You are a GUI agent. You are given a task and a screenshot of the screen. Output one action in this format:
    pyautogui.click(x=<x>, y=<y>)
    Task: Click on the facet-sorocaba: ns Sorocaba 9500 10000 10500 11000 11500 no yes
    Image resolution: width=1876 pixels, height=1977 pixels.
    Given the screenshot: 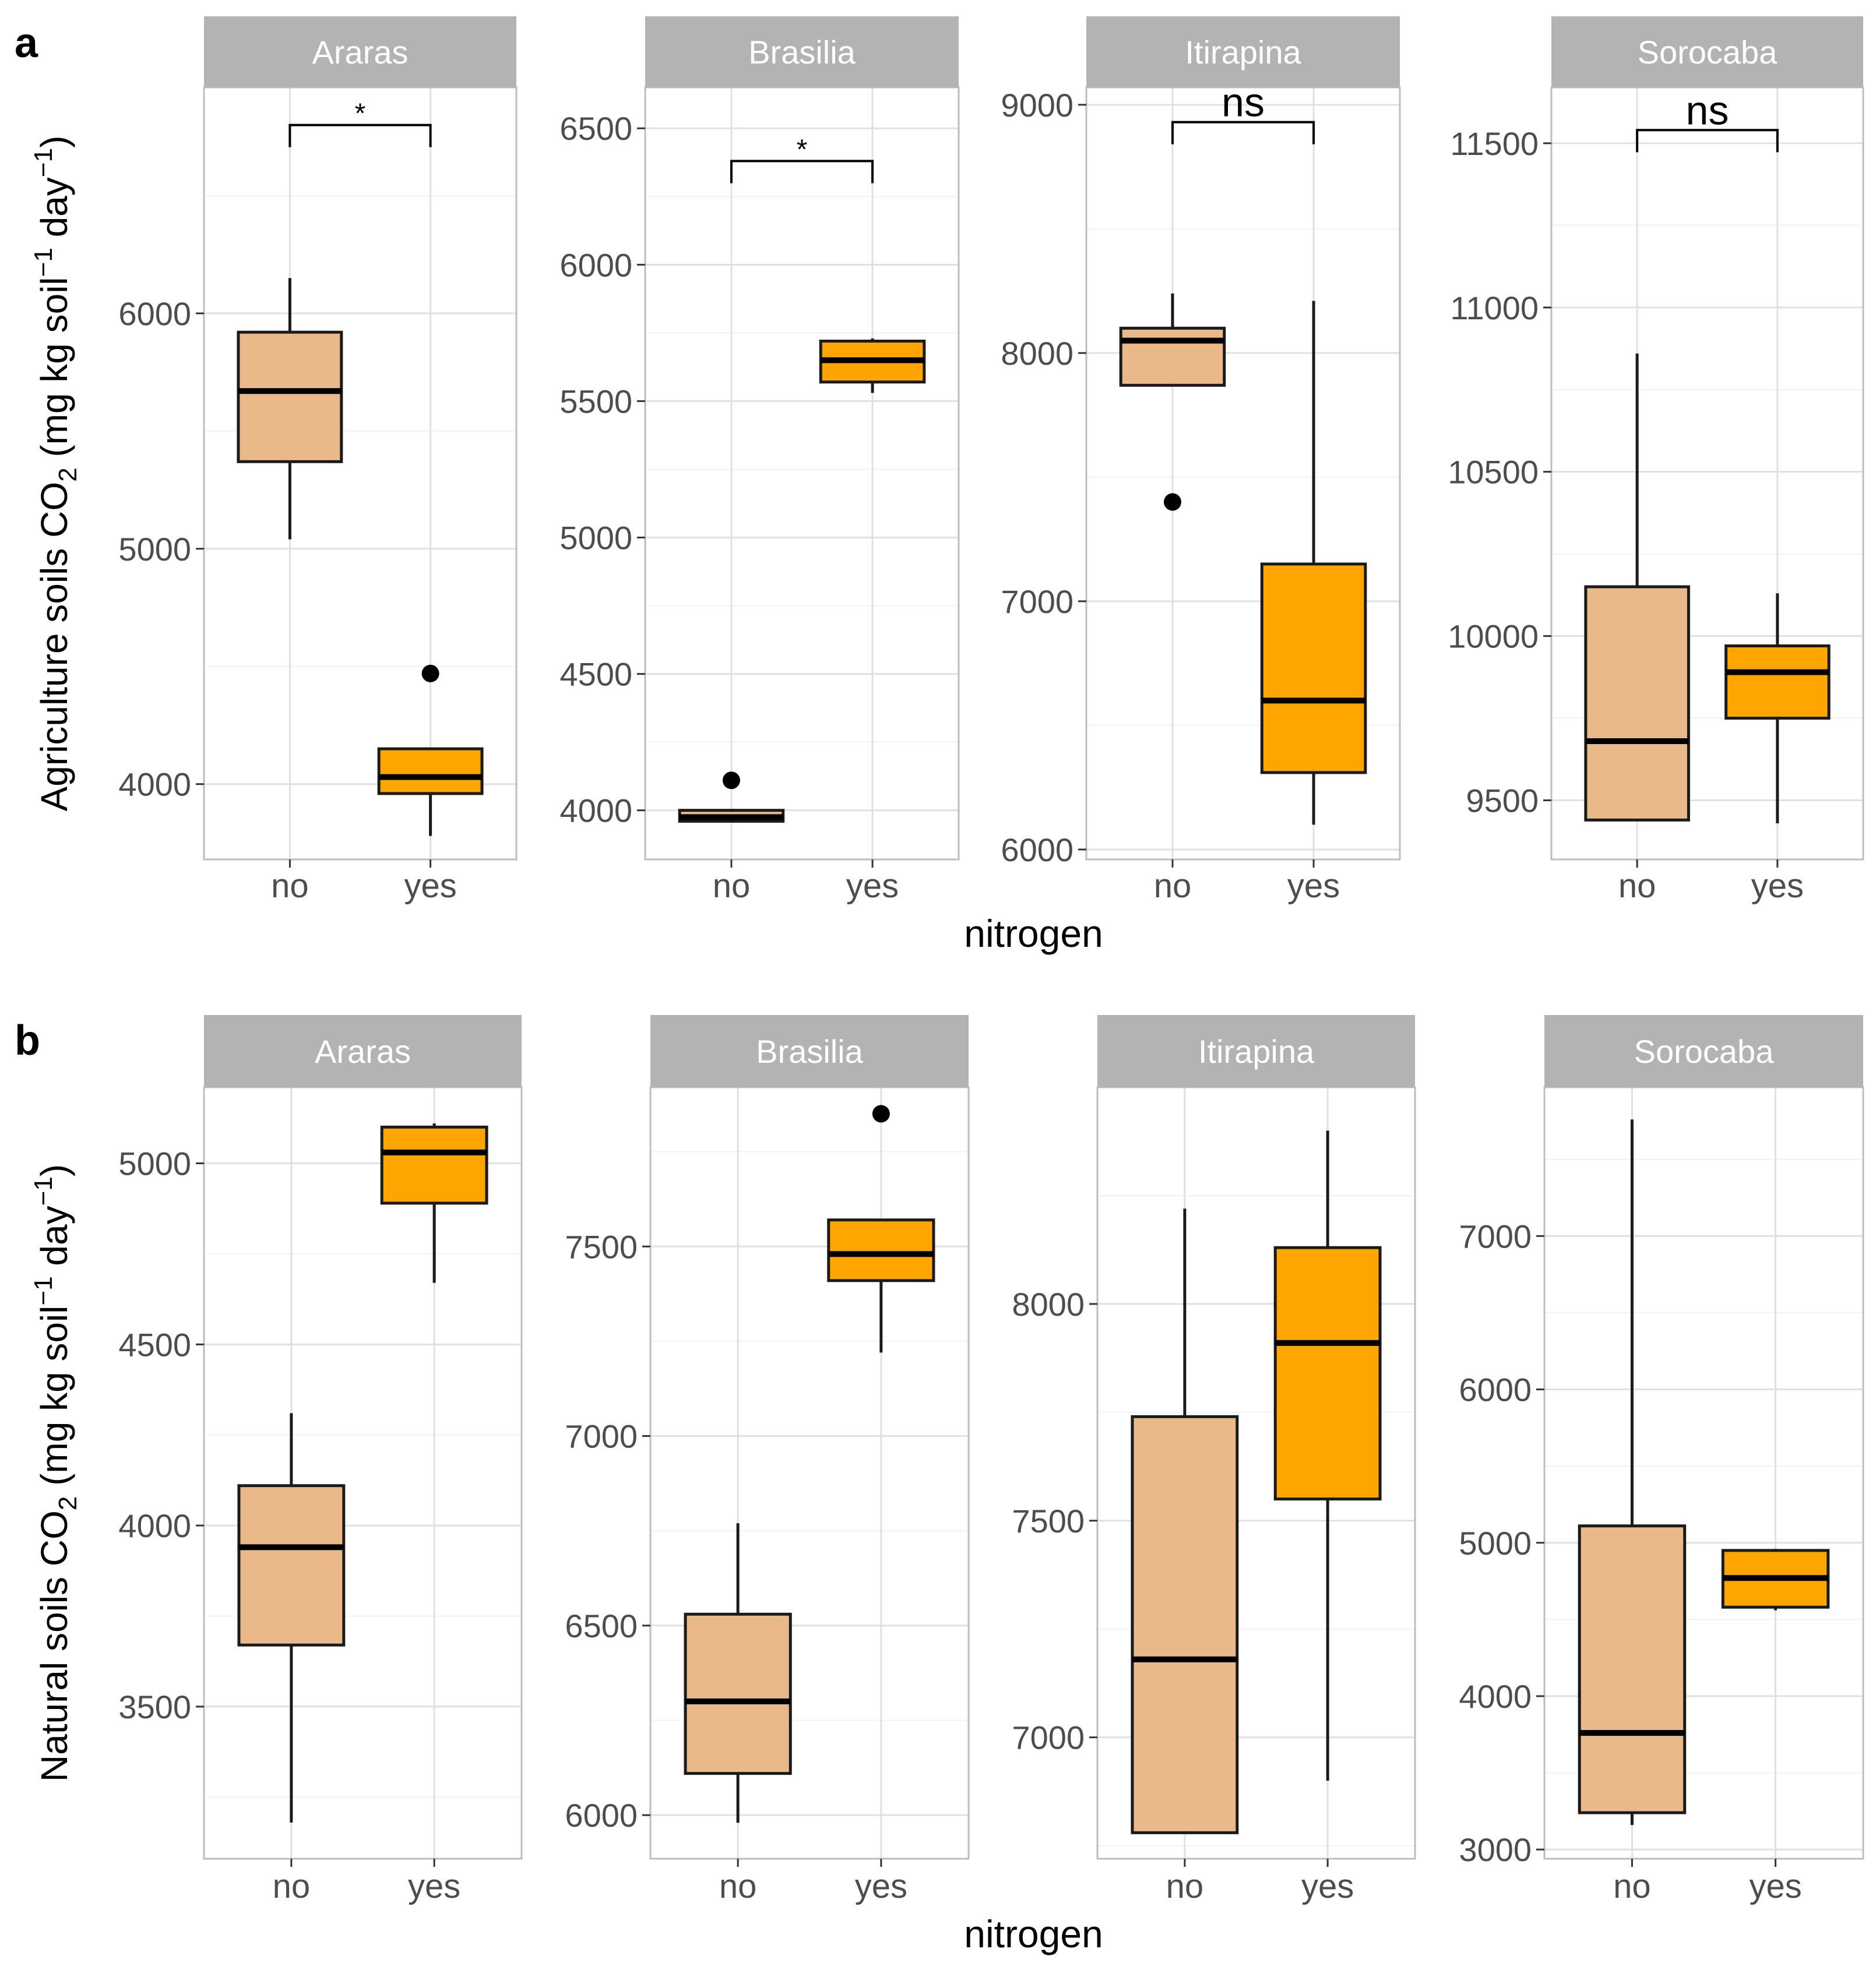 What is the action you would take?
    pyautogui.click(x=1656, y=460)
    